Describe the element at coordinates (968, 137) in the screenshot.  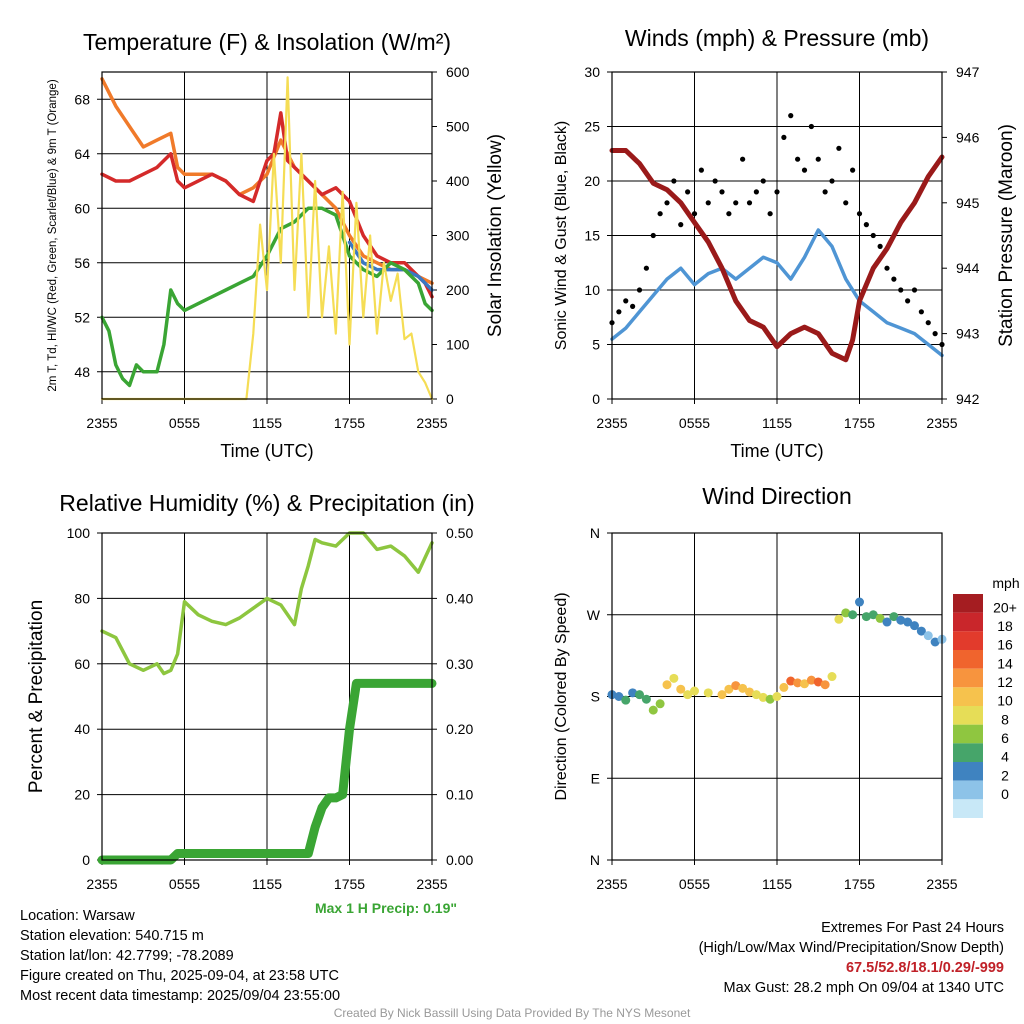
I see `y-tick-label-right: 946` at that location.